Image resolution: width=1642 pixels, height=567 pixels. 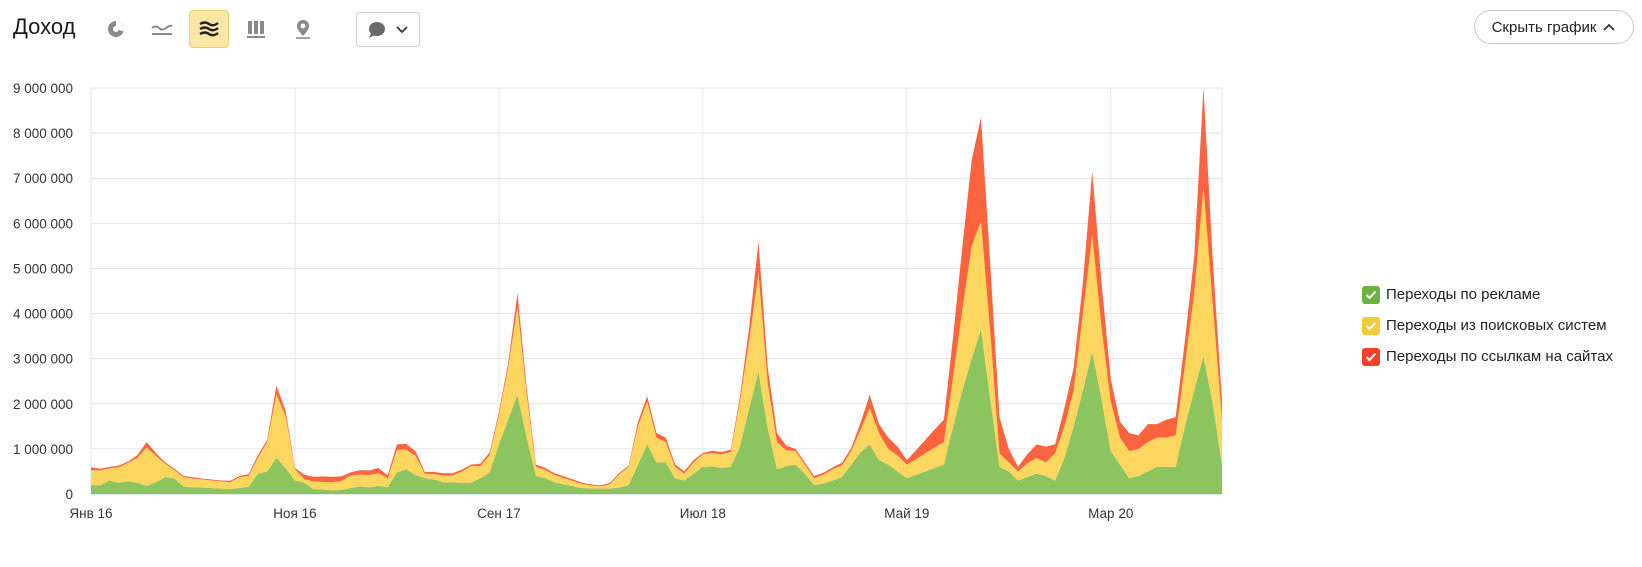 I want to click on map-button, so click(x=303, y=29).